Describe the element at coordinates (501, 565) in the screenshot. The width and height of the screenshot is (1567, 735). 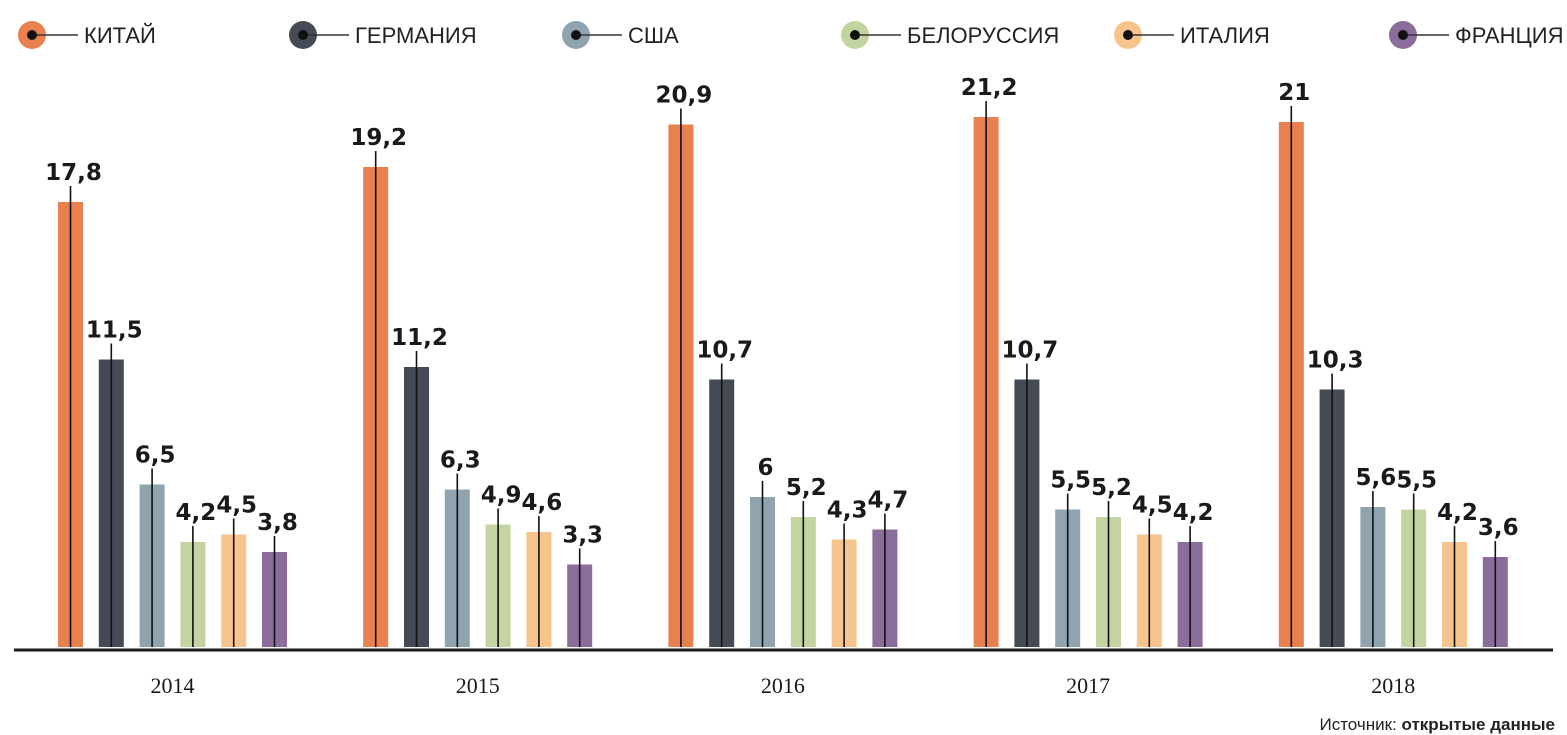
I see `bar-group: 4,9` at that location.